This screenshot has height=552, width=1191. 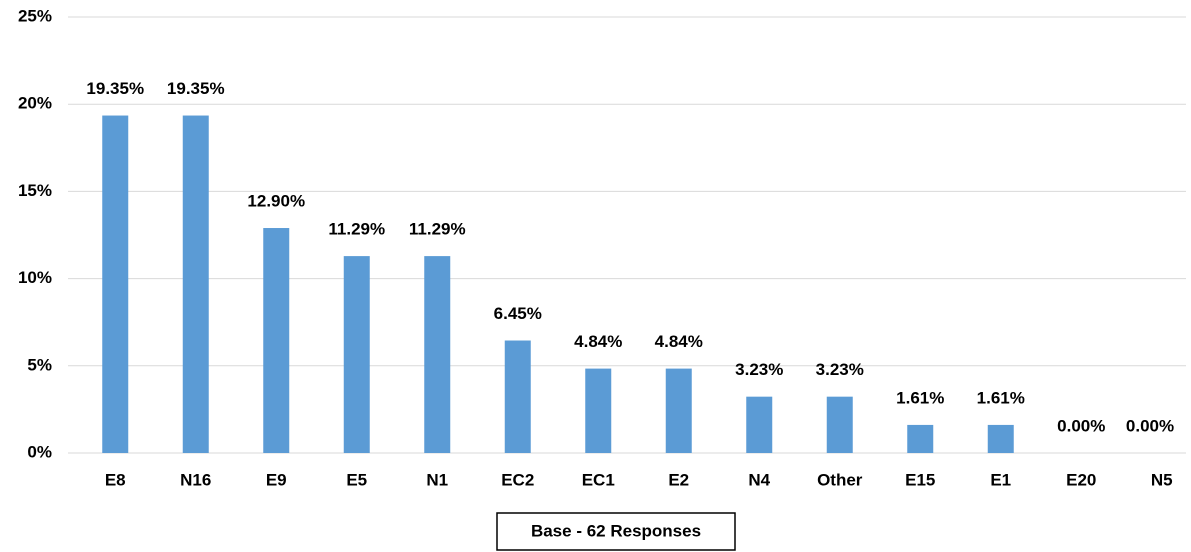 I want to click on x-axis-label: Base - 62 Responses, so click(x=616, y=530).